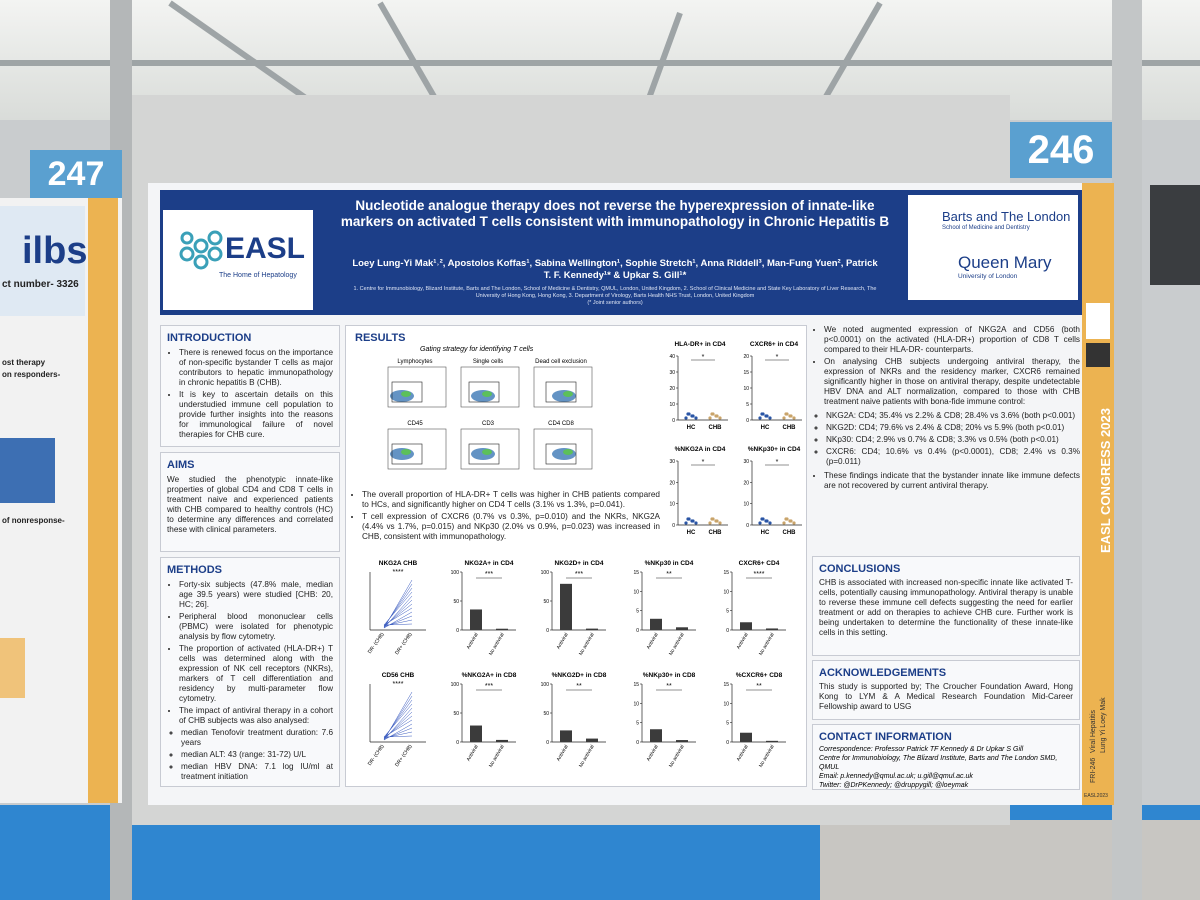 The image size is (1200, 900). I want to click on easl-tagline: The Home of Hepatology, so click(258, 275).